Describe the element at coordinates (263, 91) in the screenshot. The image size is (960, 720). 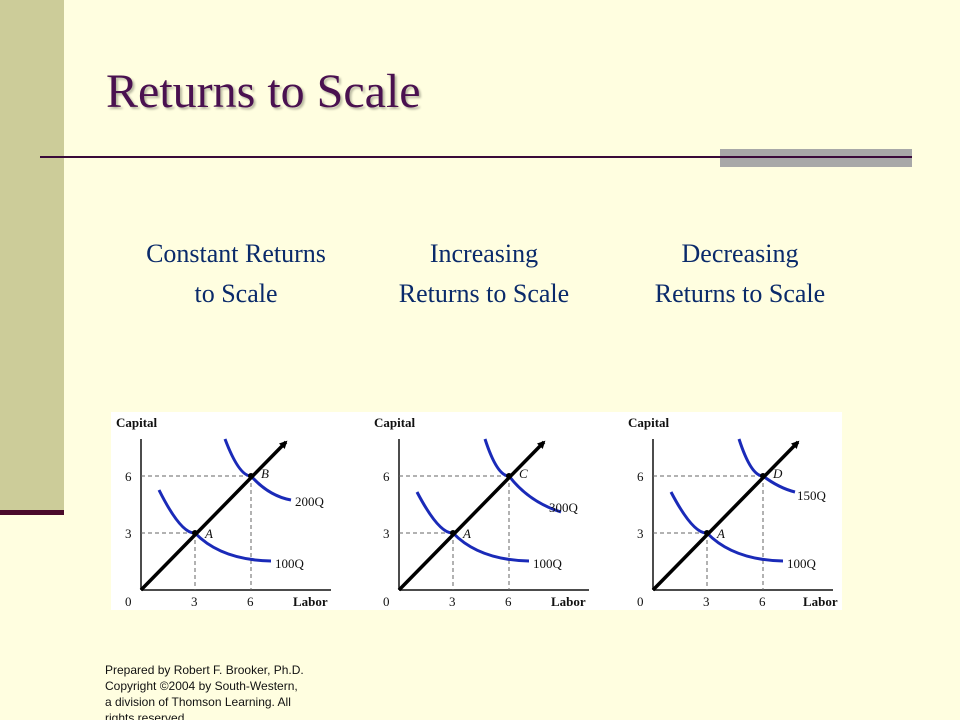
I see `slide-title: Returns to Scale` at that location.